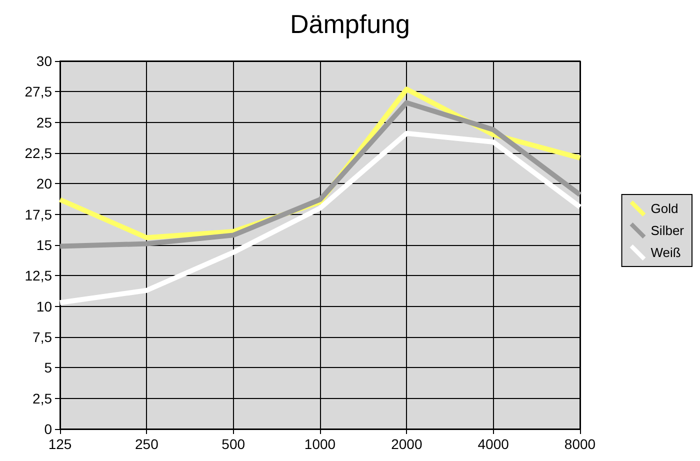 The width and height of the screenshot is (700, 461). Describe the element at coordinates (320, 444) in the screenshot. I see `x-tick-label: 1000` at that location.